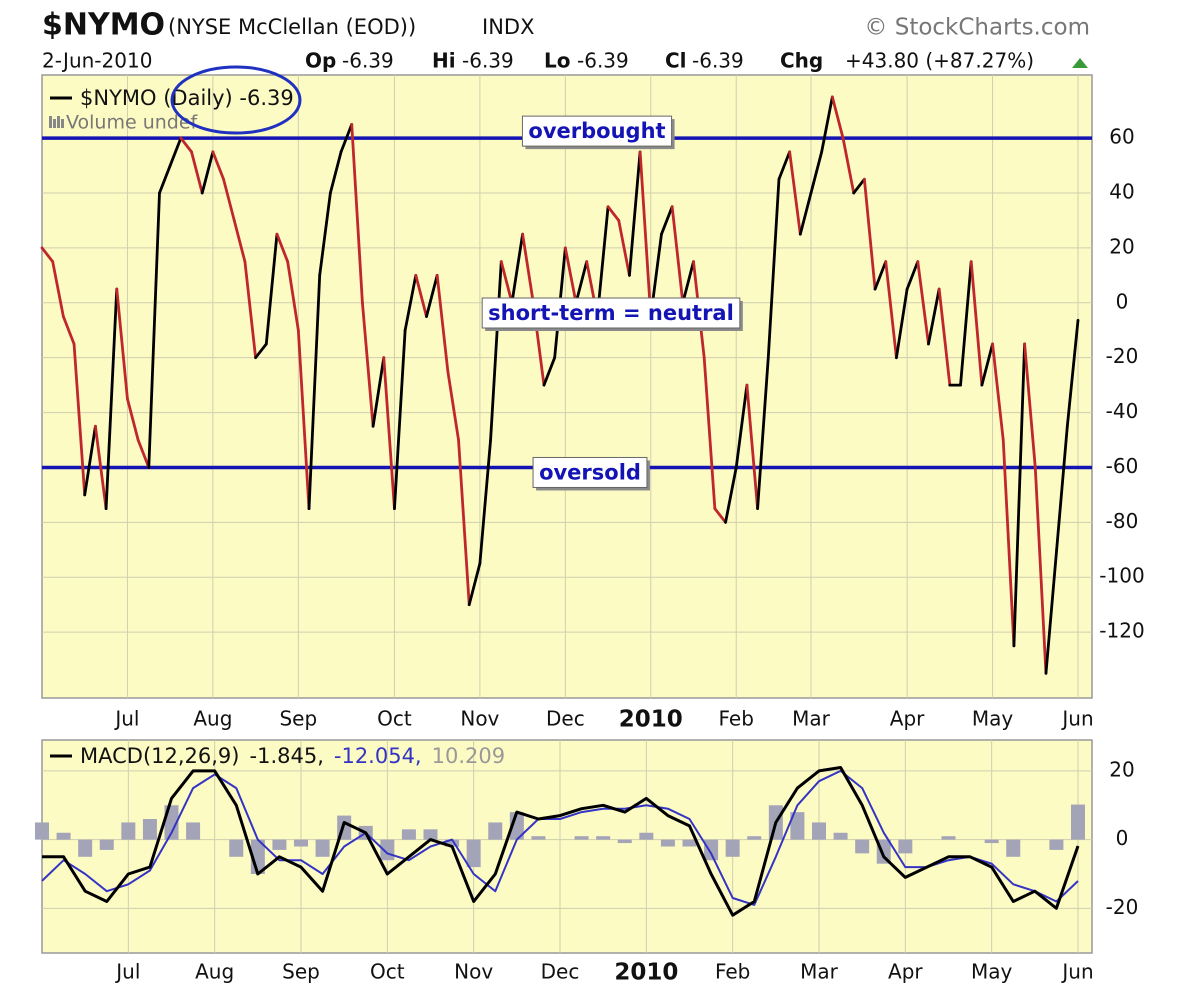  I want to click on annotation: short-term = neutral, so click(611, 313).